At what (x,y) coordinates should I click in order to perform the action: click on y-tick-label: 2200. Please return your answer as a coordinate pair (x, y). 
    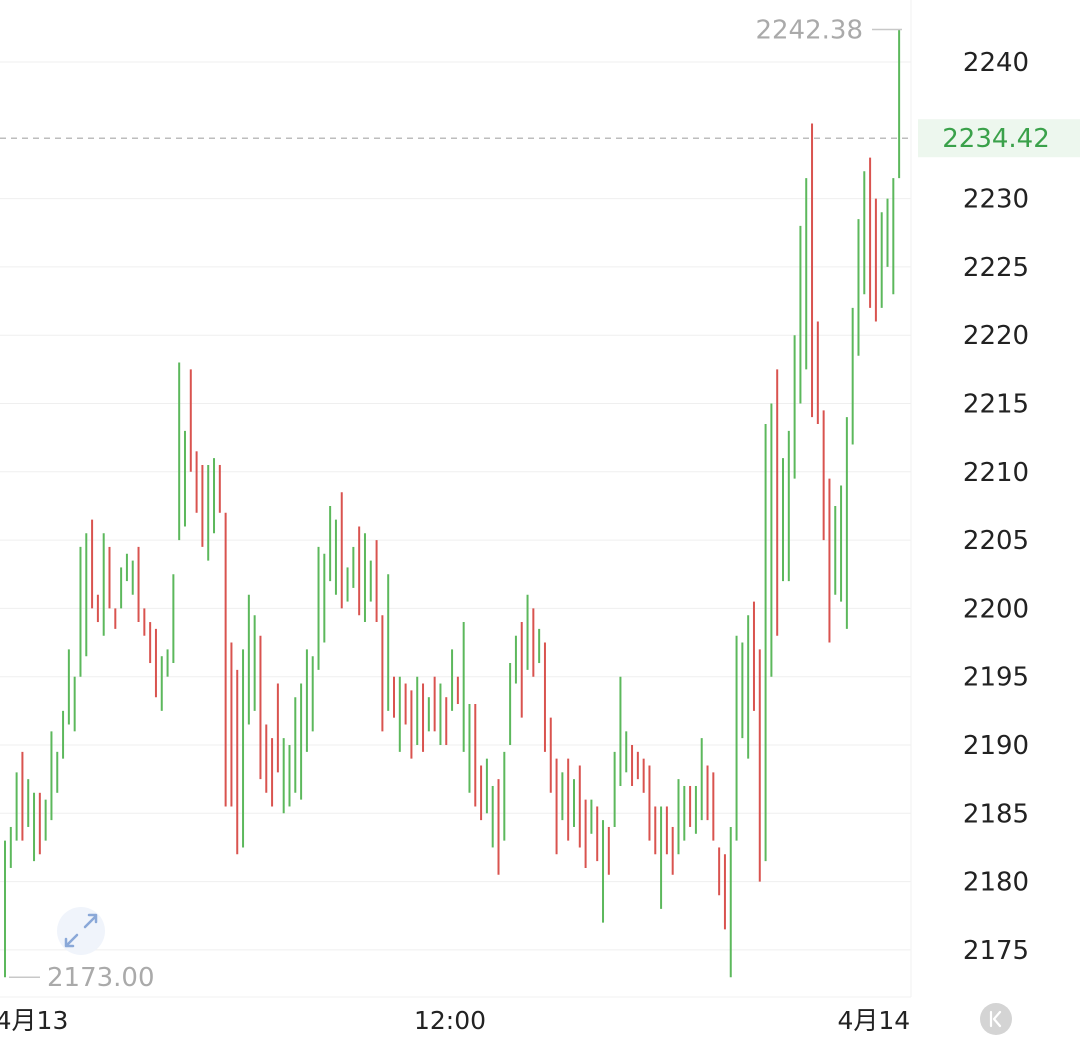
    Looking at the image, I should click on (996, 609).